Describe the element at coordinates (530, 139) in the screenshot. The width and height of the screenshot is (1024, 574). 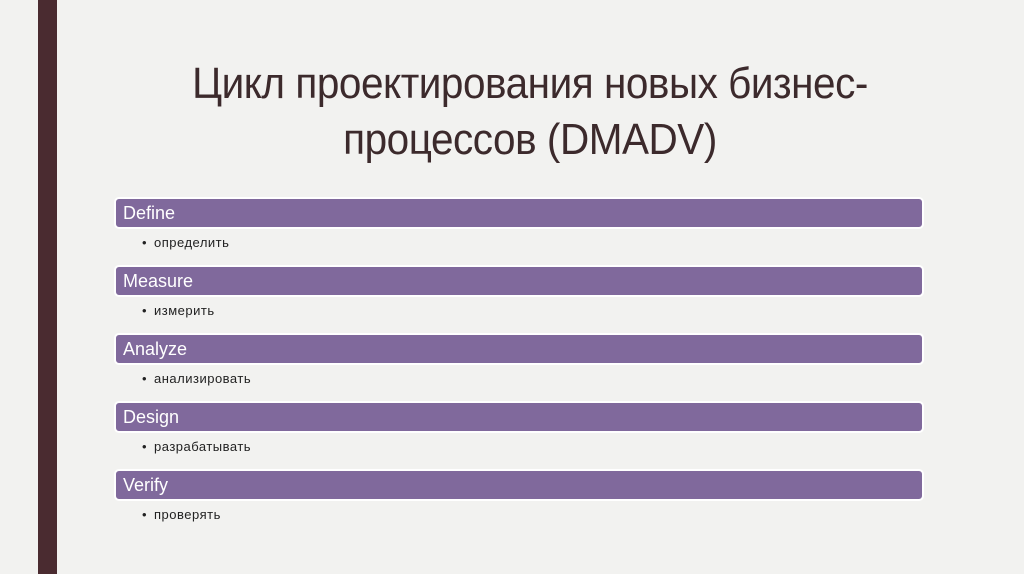
I see `title-line-2: процессов (DMADV)` at that location.